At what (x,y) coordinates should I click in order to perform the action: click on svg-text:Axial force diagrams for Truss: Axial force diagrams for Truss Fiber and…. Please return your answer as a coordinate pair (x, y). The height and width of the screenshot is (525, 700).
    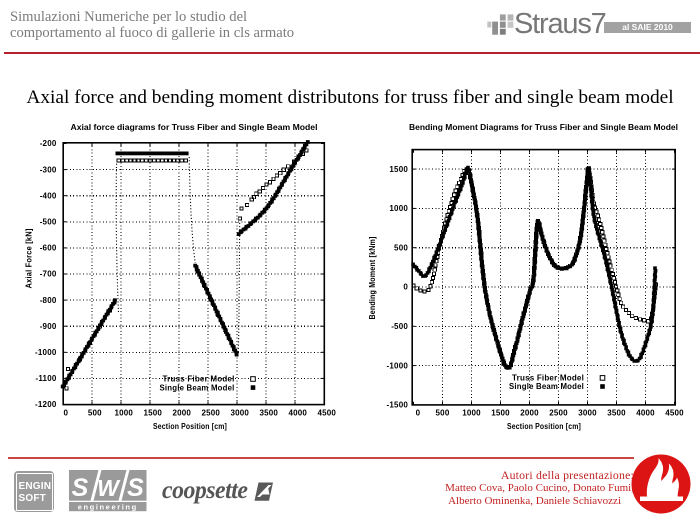
    Looking at the image, I should click on (194, 127).